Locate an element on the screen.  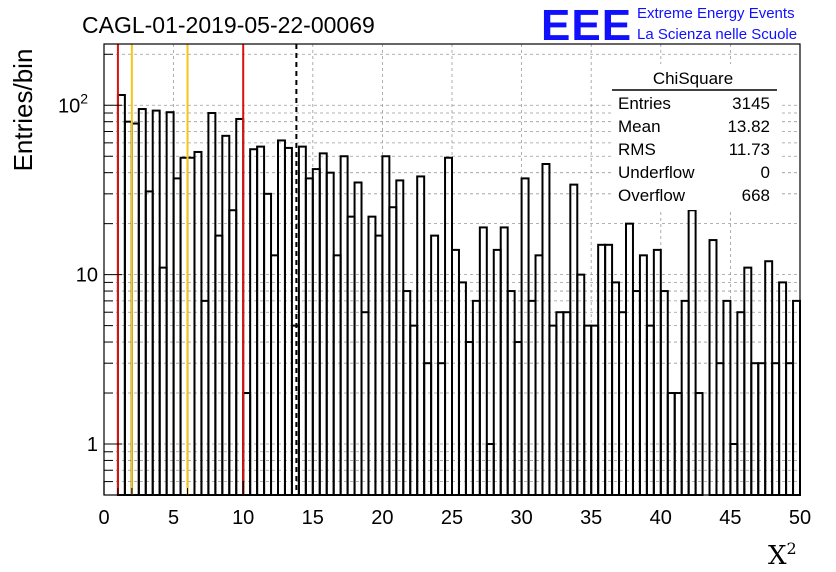
x-tick-label: 30 is located at coordinates (521, 518).